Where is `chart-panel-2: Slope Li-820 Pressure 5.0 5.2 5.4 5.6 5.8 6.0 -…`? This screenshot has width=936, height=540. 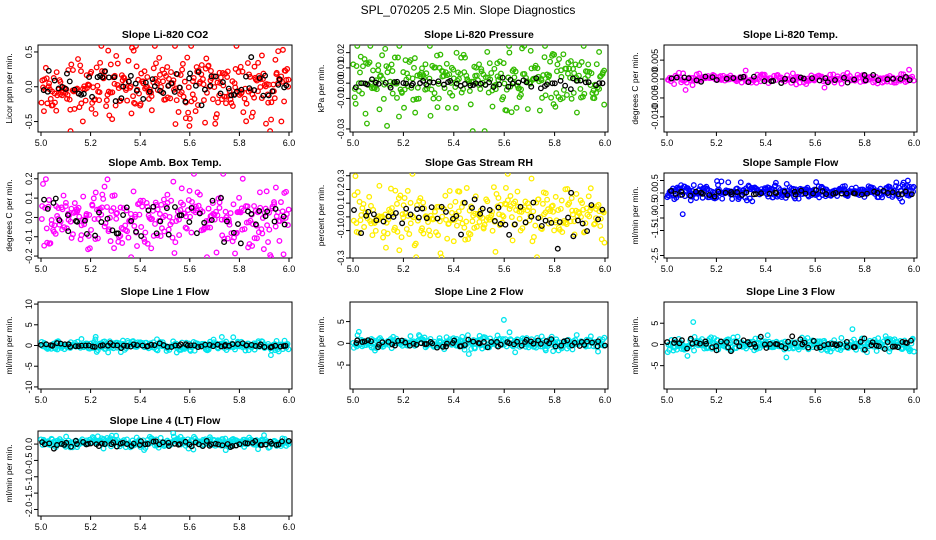 chart-panel-2: Slope Li-820 Pressure 5.0 5.2 5.4 5.6 5.8 6.0 -… is located at coordinates (463, 88).